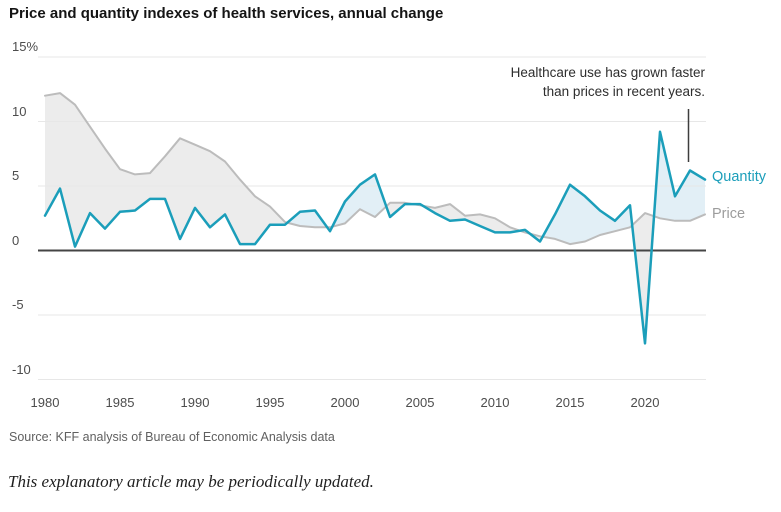 The height and width of the screenshot is (512, 781). What do you see at coordinates (420, 402) in the screenshot?
I see `x-tick-label: 2005` at bounding box center [420, 402].